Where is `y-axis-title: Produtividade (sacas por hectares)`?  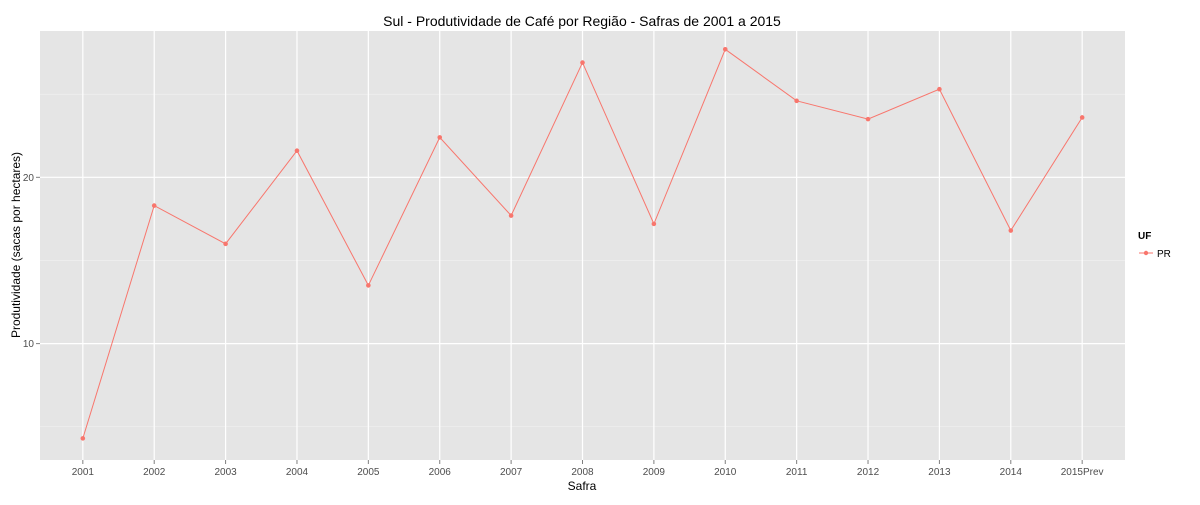
y-axis-title: Produtividade (sacas por hectares) is located at coordinates (16, 245).